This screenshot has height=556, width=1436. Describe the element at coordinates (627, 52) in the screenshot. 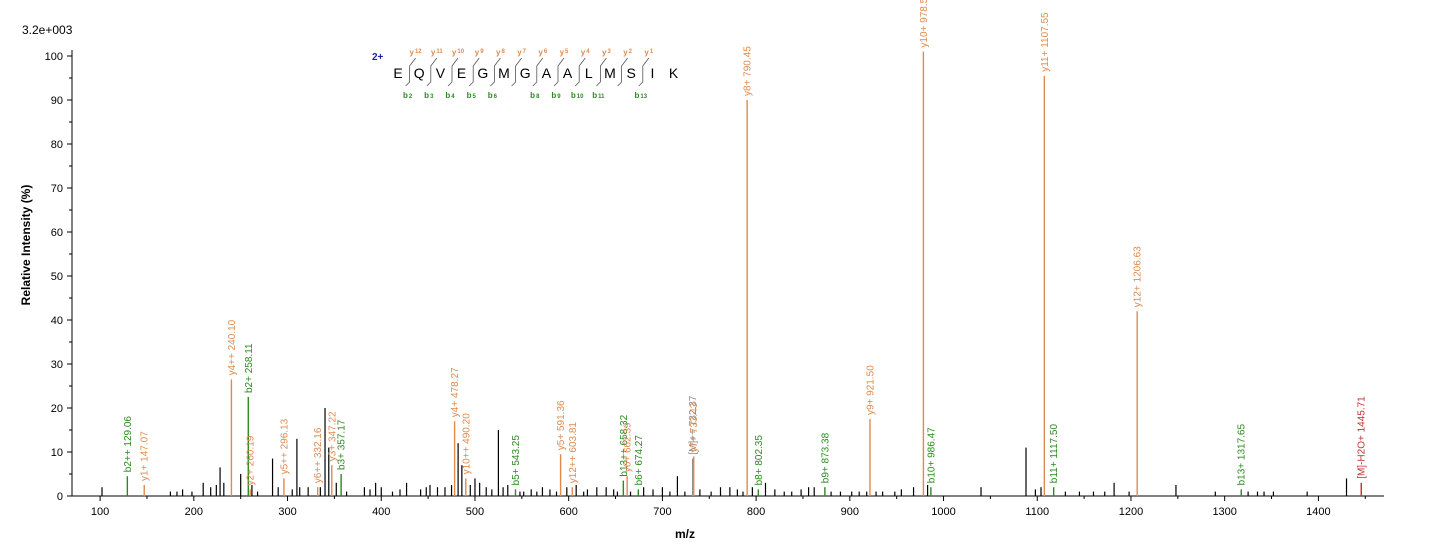

I see `y-ion-label: y2` at that location.